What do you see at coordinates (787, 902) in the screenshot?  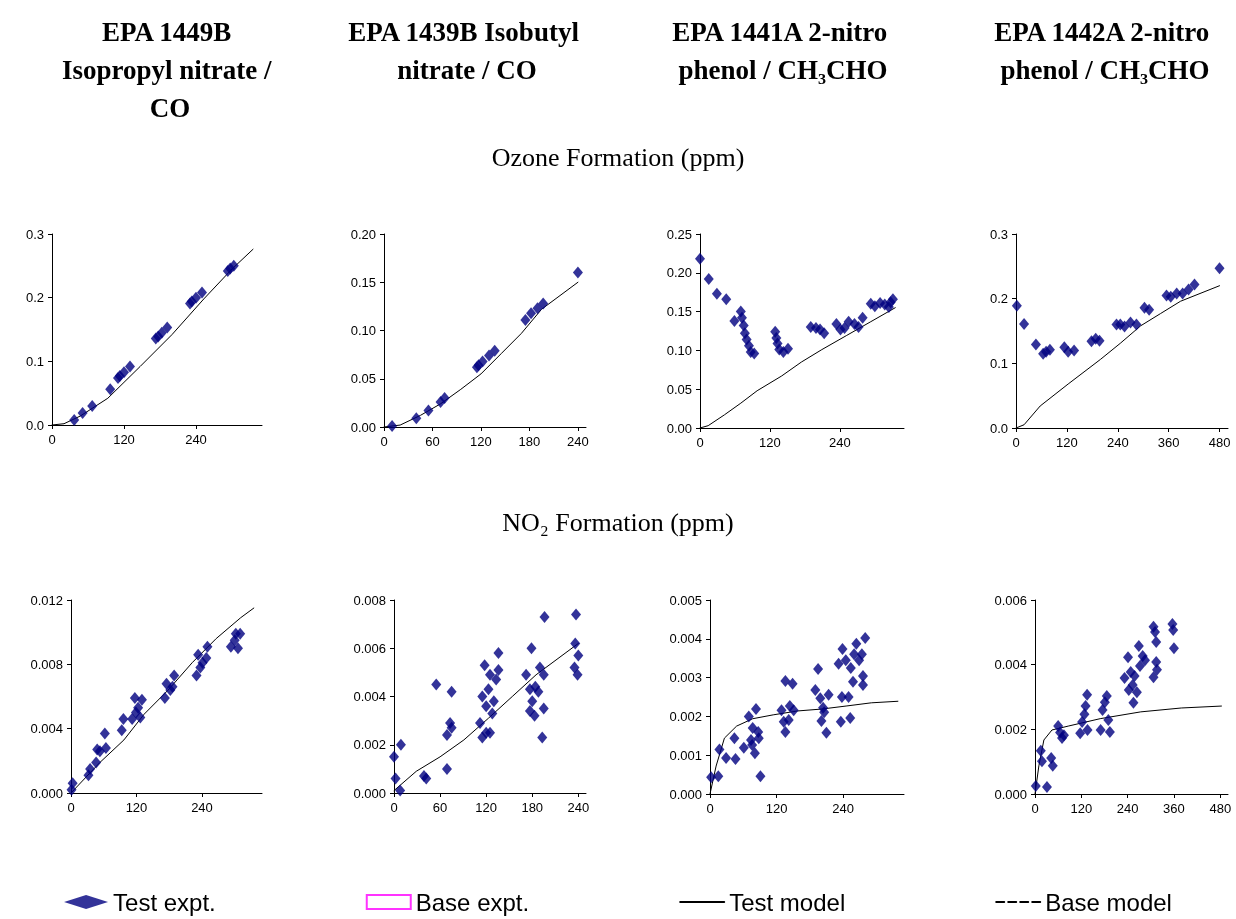 I see `legend-label: Test model` at bounding box center [787, 902].